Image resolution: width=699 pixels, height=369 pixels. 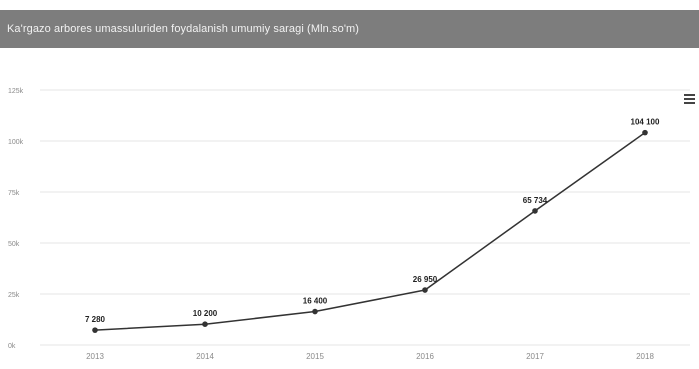 I want to click on y-tick-label: 125k, so click(x=16, y=91).